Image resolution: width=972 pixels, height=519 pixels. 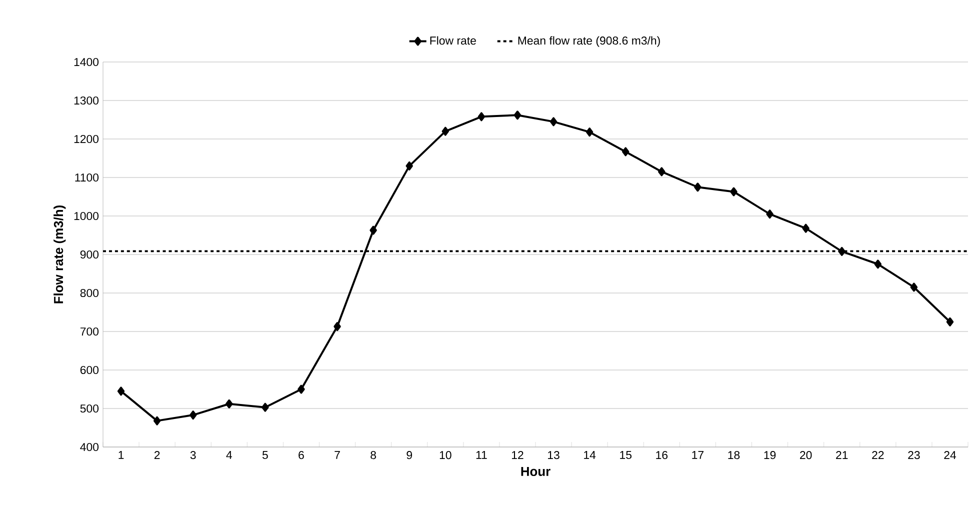 What do you see at coordinates (60, 254) in the screenshot?
I see `y-axis-title: Flow rate (m3/h)` at bounding box center [60, 254].